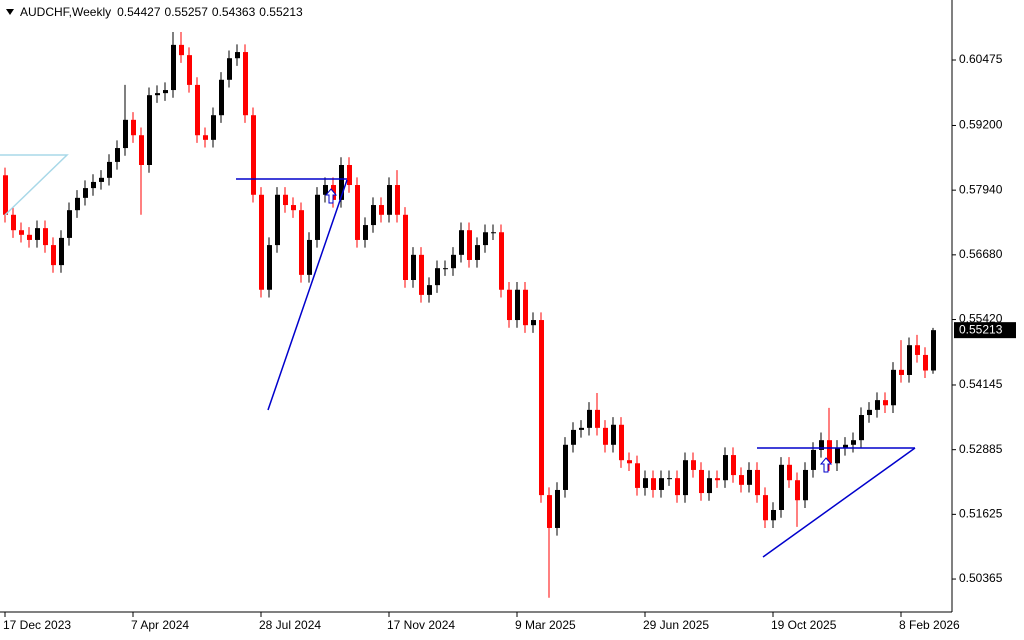 This screenshot has height=640, width=1024. I want to click on close-value: 0.55213, so click(281, 12).